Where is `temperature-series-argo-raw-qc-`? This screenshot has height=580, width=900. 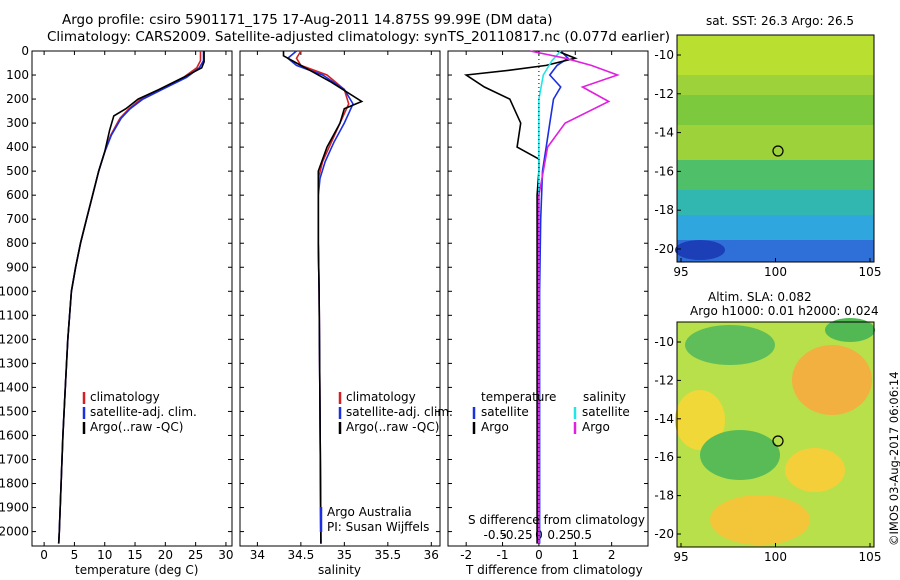
temperature-series-argo-raw-qc- is located at coordinates (131, 297).